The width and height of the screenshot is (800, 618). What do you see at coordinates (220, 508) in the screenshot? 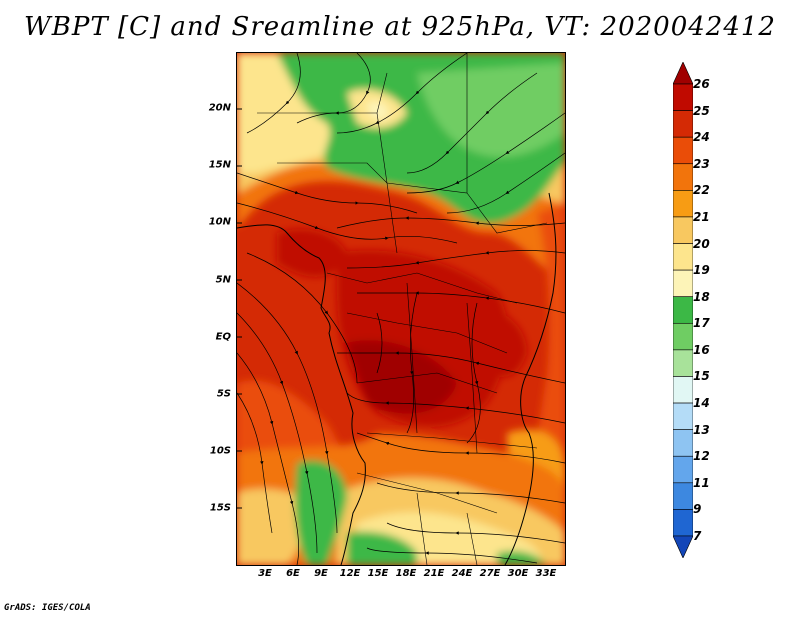
I see `lat-label: 15S` at bounding box center [220, 508].